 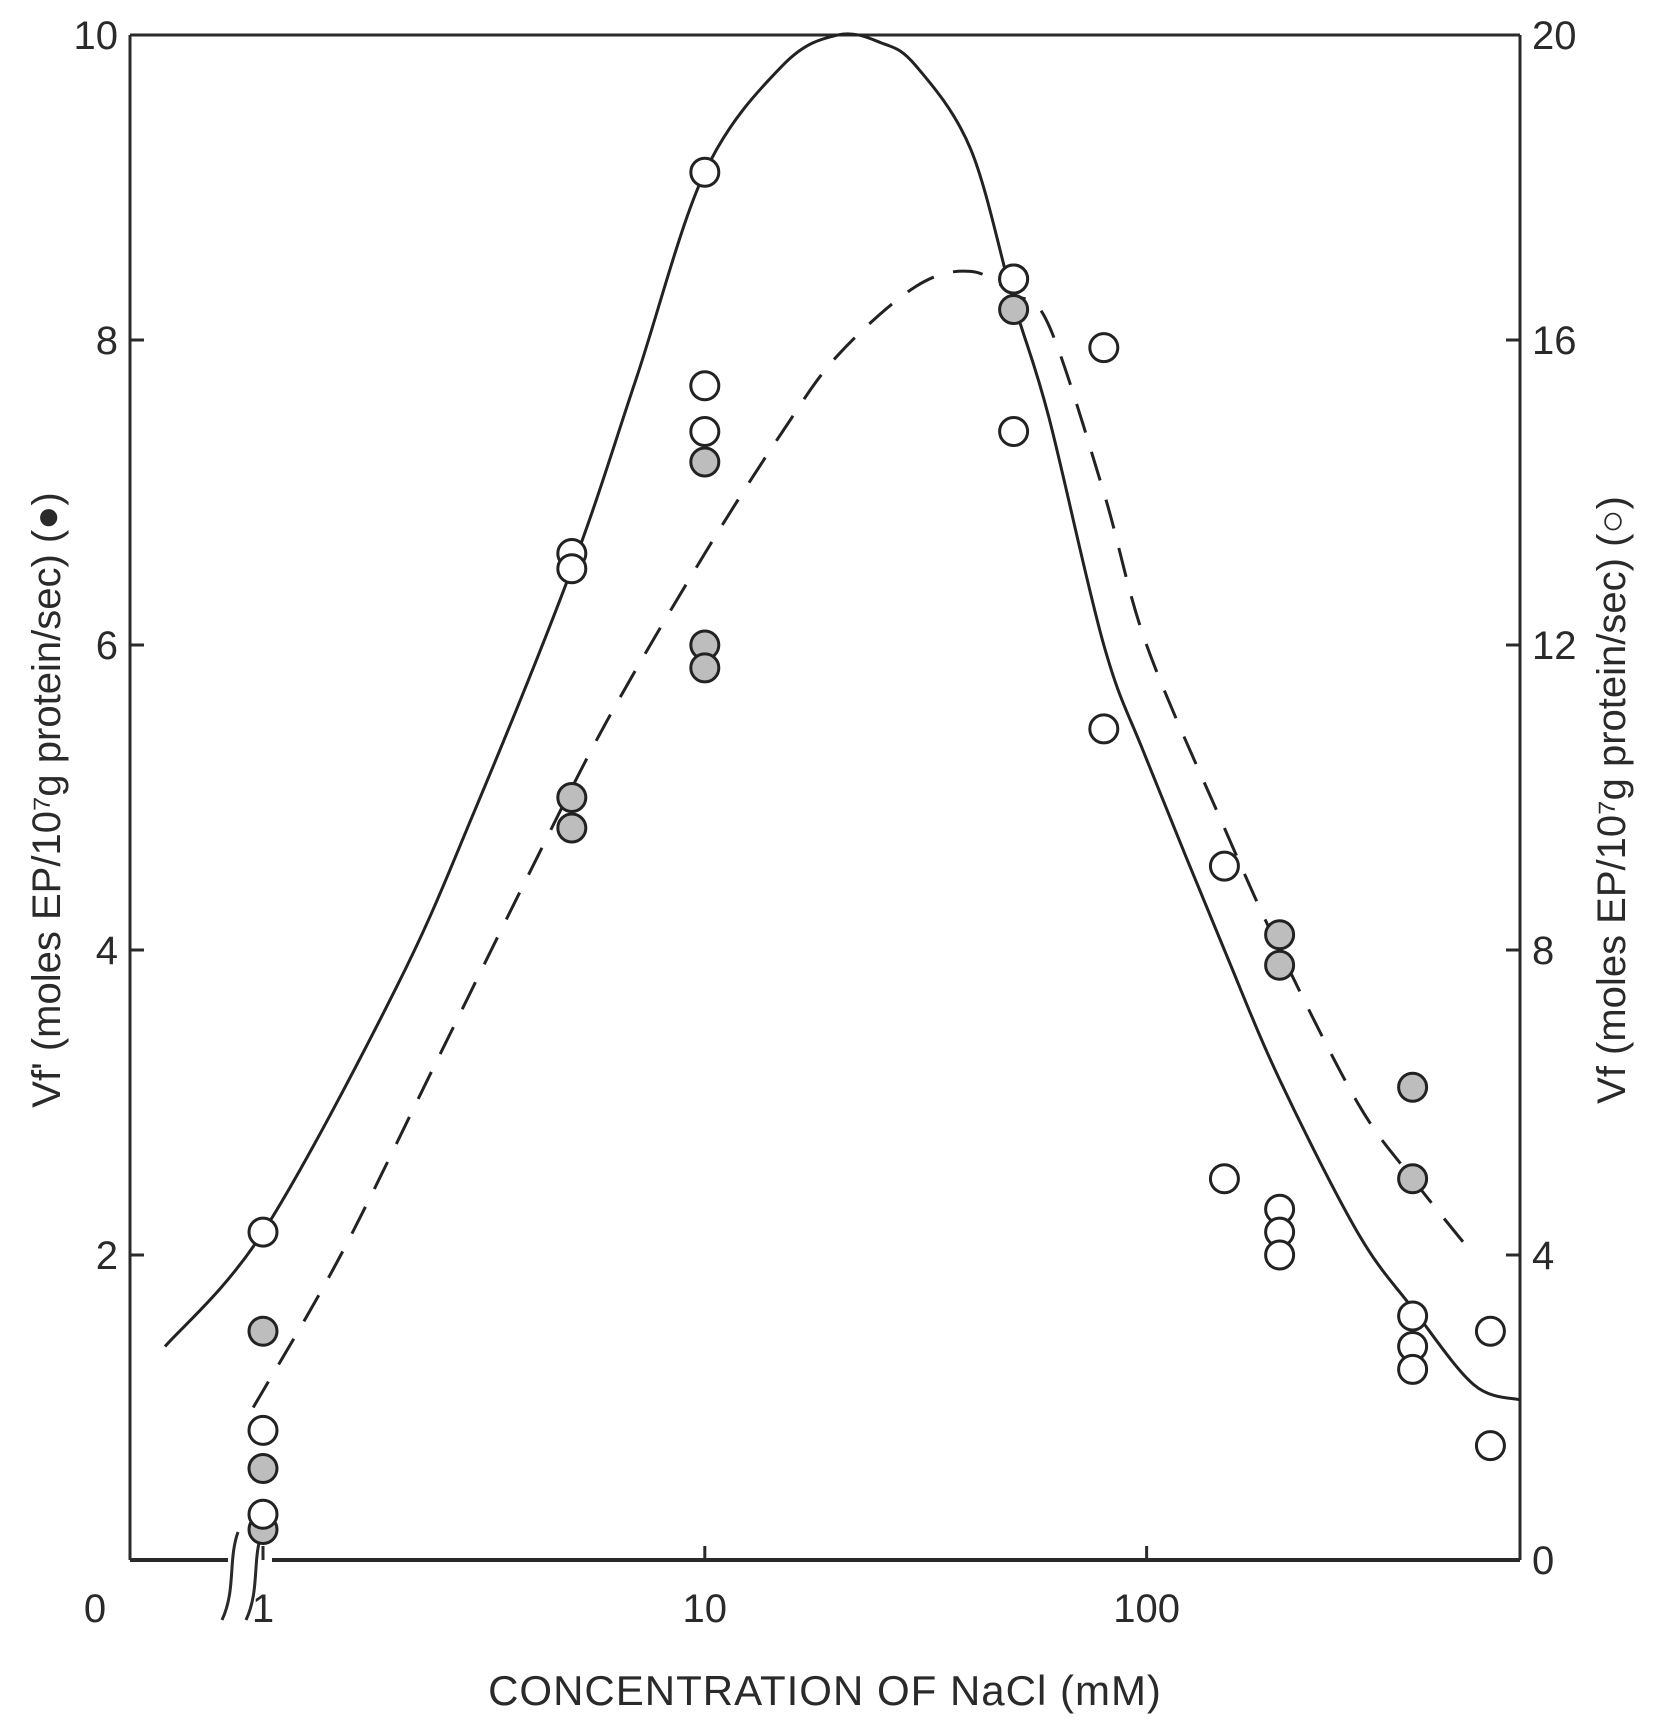 I want to click on y-left-tick-label: 10, so click(x=96, y=36).